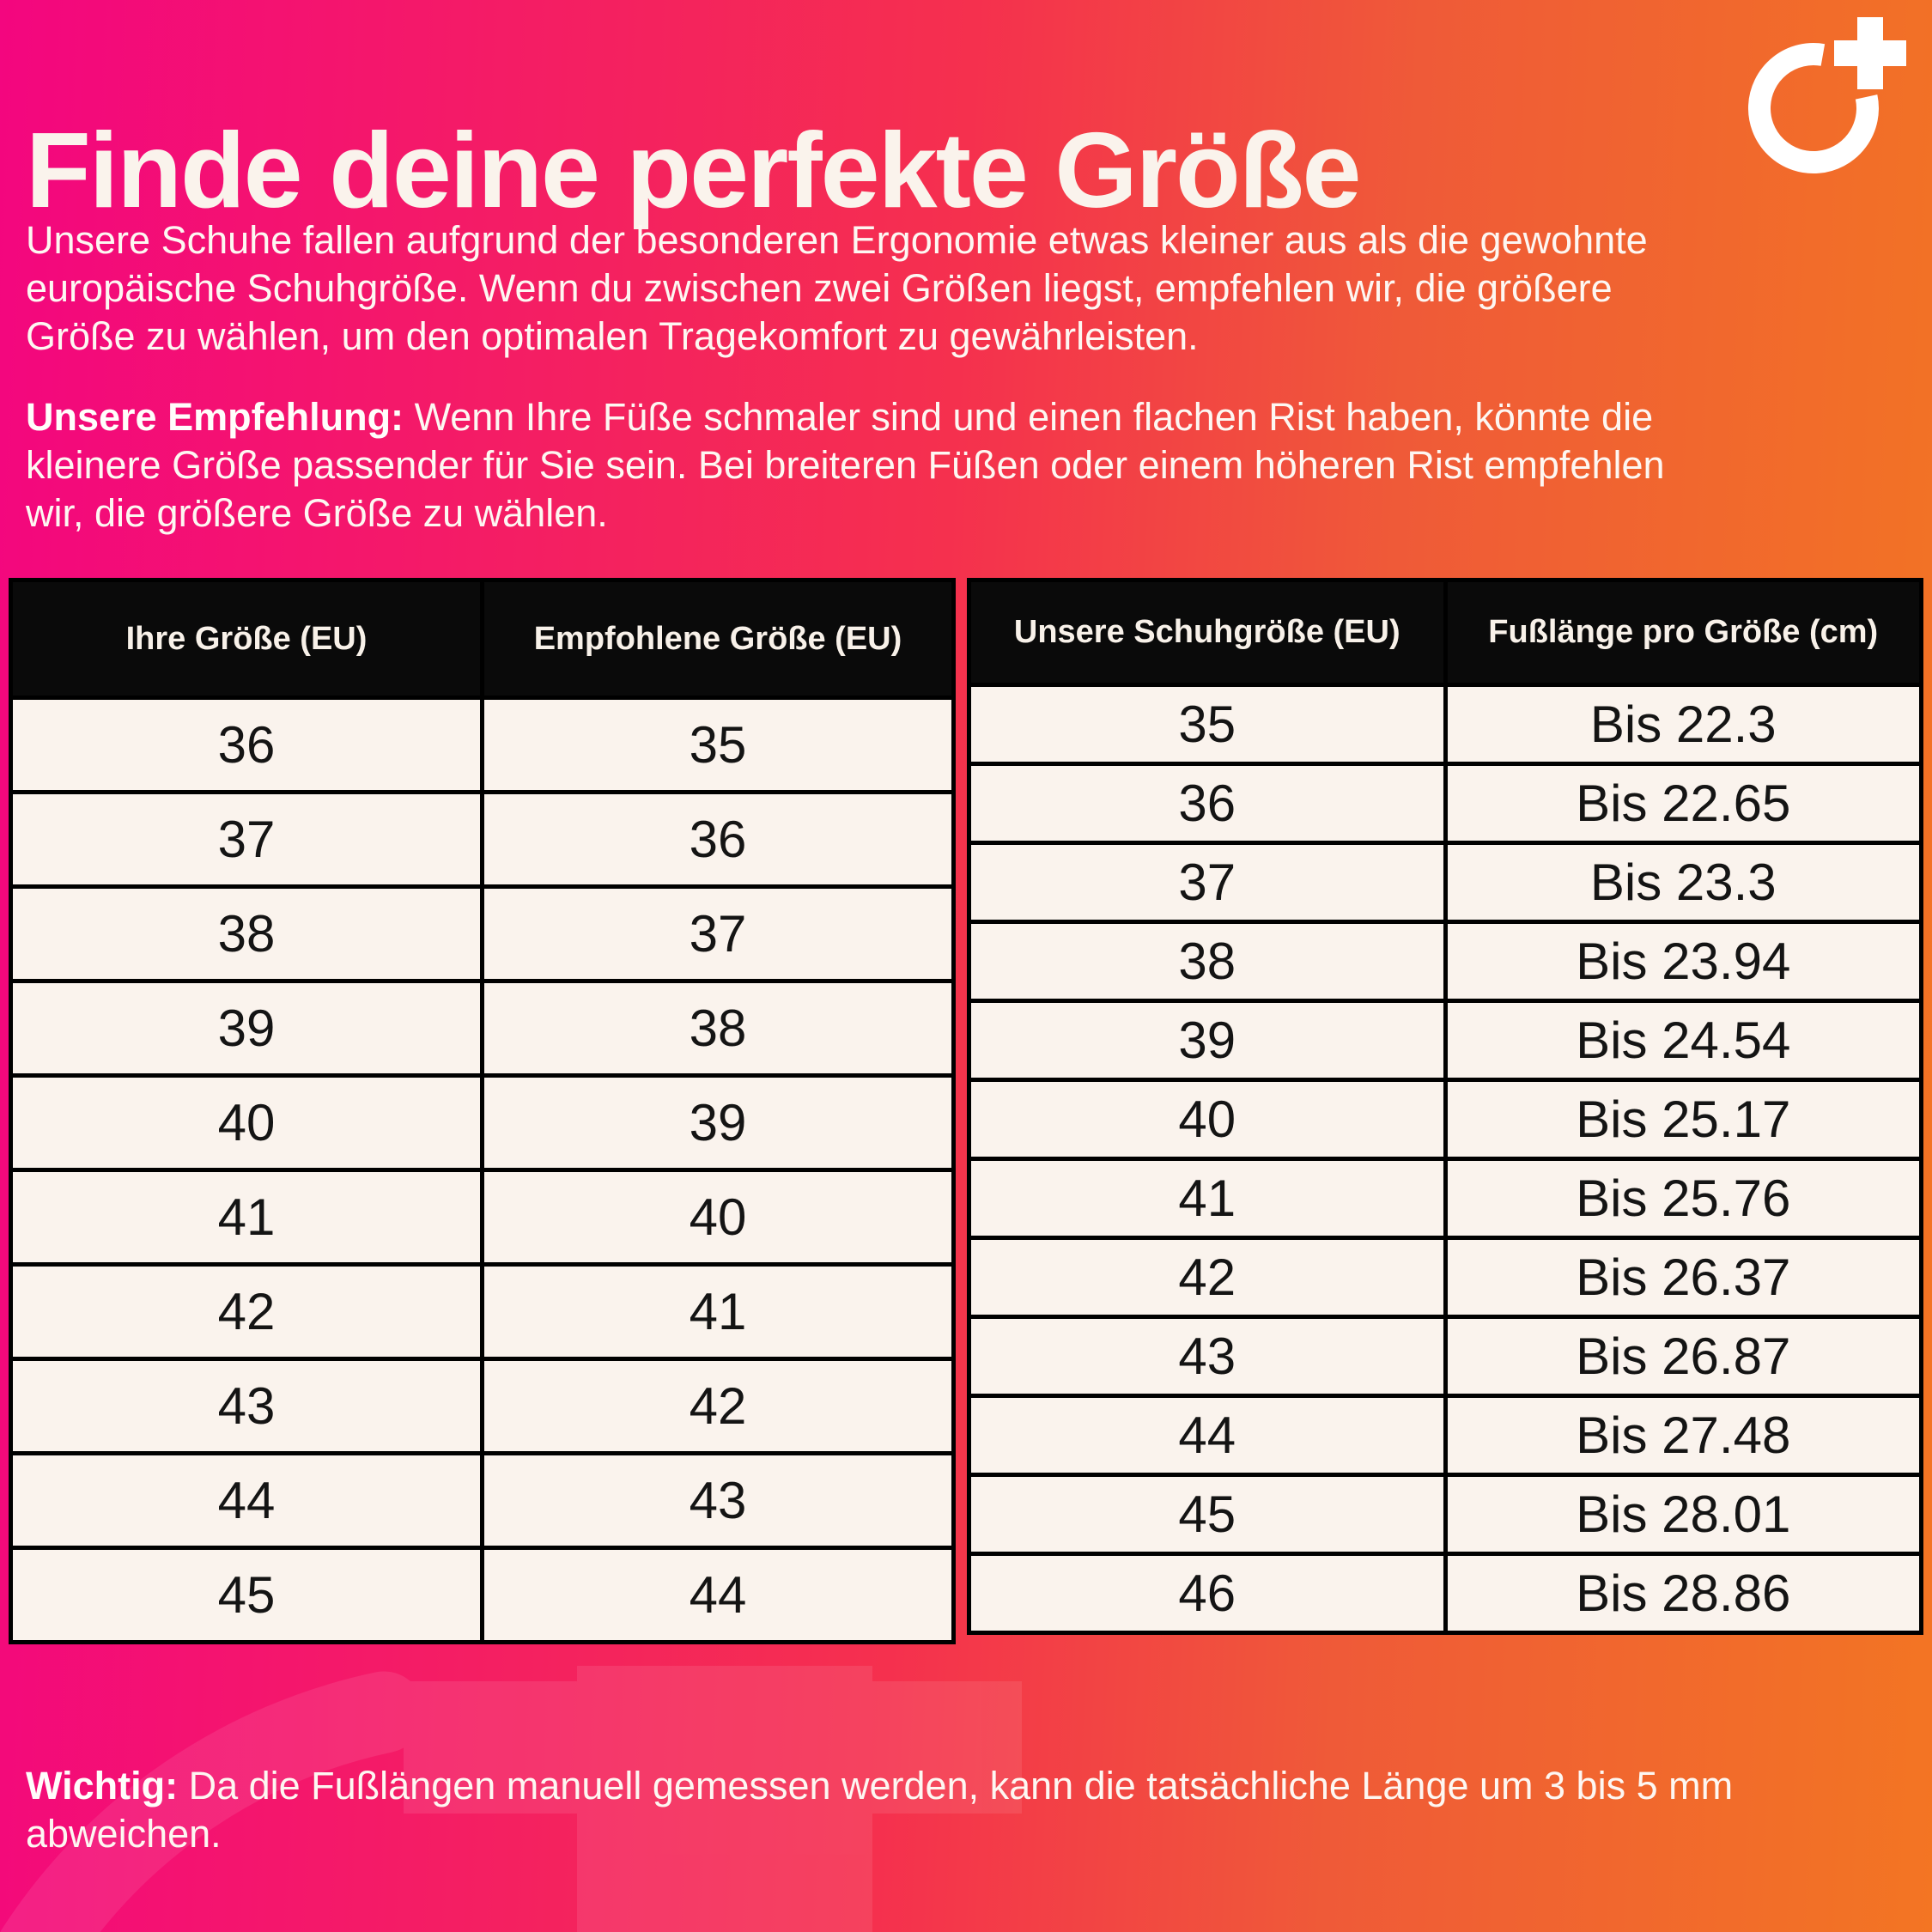 The width and height of the screenshot is (1932, 1932). Describe the element at coordinates (1683, 882) in the screenshot. I see `table-cell: Bis 23.3` at that location.